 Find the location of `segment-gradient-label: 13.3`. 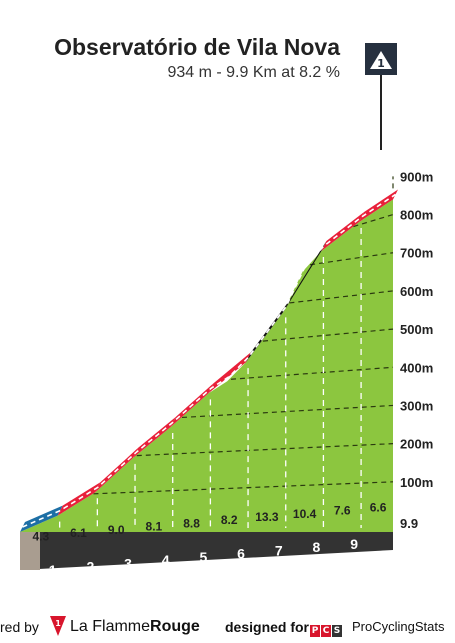

segment-gradient-label: 13.3 is located at coordinates (267, 517).